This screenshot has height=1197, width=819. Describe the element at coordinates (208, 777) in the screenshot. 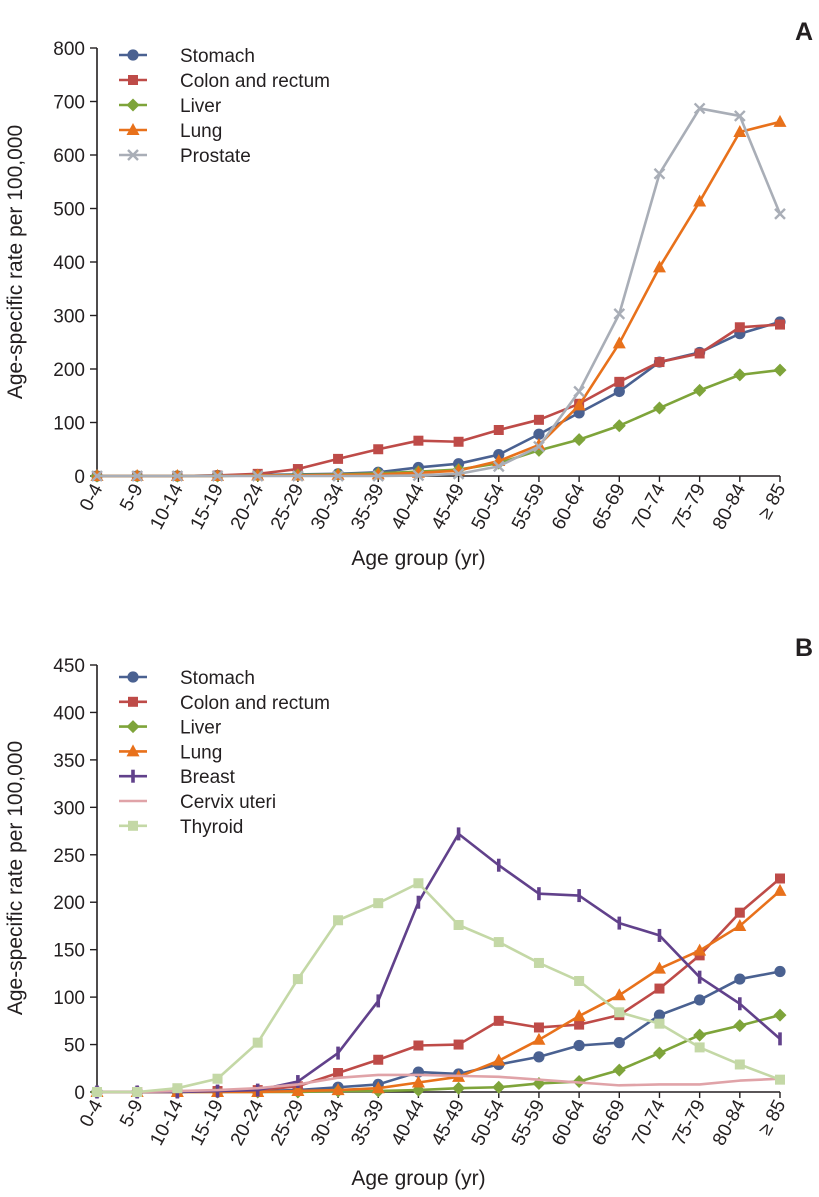

I see `legend-label: Breast` at that location.